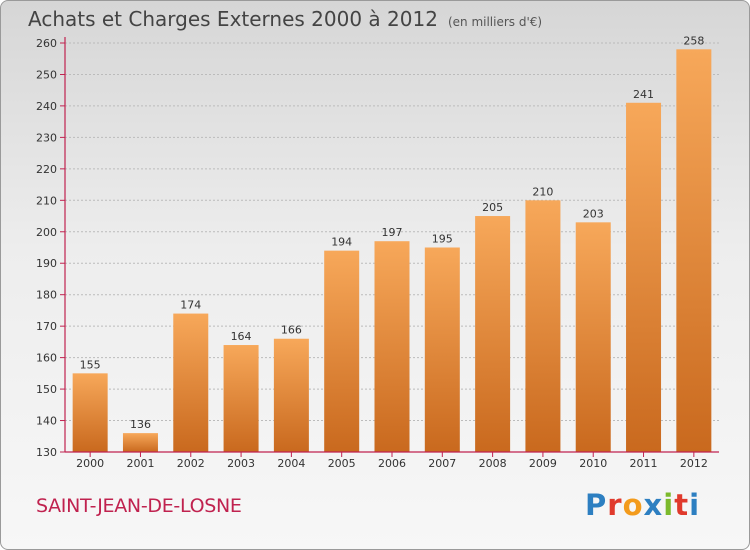 The height and width of the screenshot is (550, 750). Describe the element at coordinates (140, 463) in the screenshot. I see `x-tick-label: 2001` at that location.